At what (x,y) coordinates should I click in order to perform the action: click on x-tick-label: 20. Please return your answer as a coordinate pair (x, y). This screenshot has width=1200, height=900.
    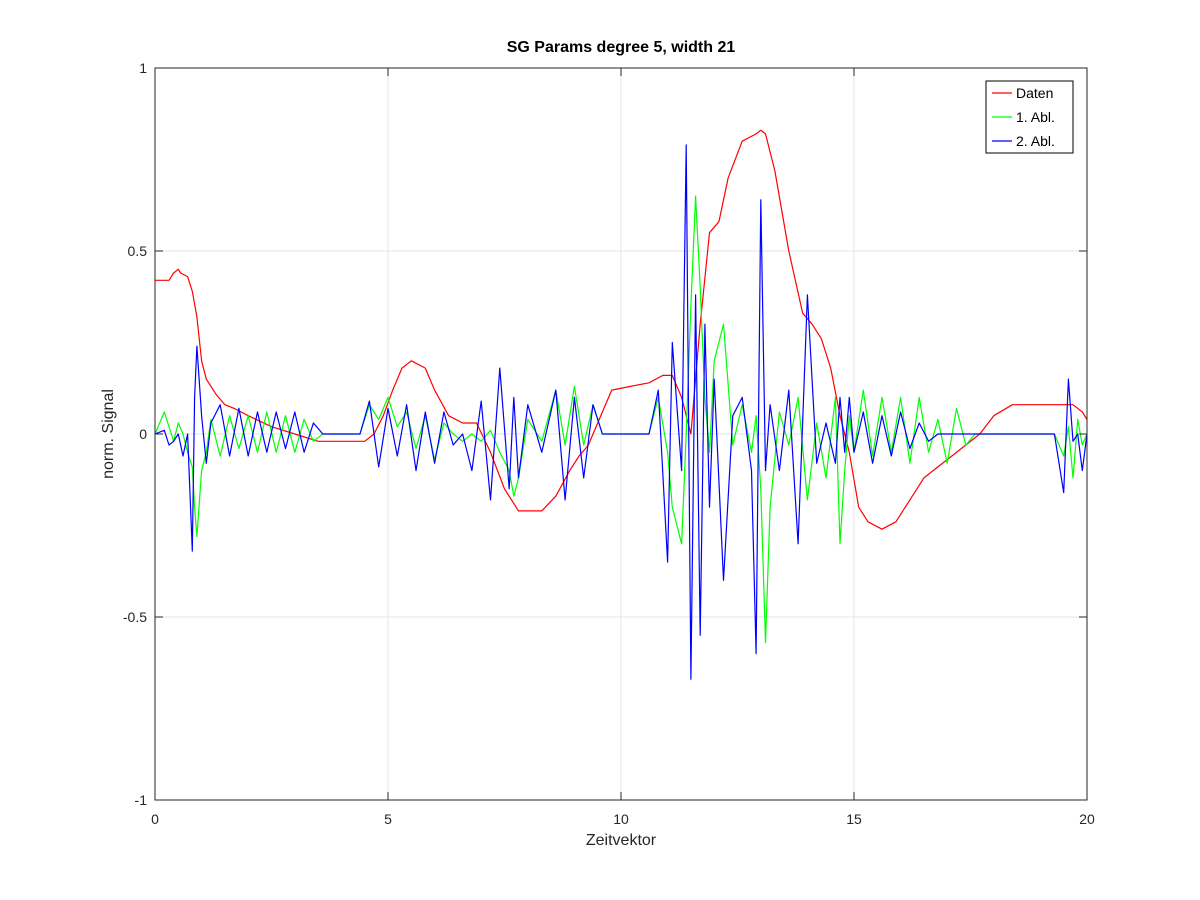
    Looking at the image, I should click on (1087, 819).